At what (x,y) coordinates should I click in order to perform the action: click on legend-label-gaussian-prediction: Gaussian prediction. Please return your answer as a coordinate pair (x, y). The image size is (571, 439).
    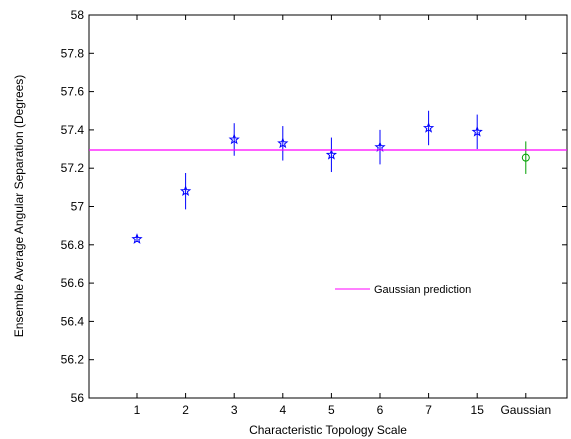
    Looking at the image, I should click on (422, 290).